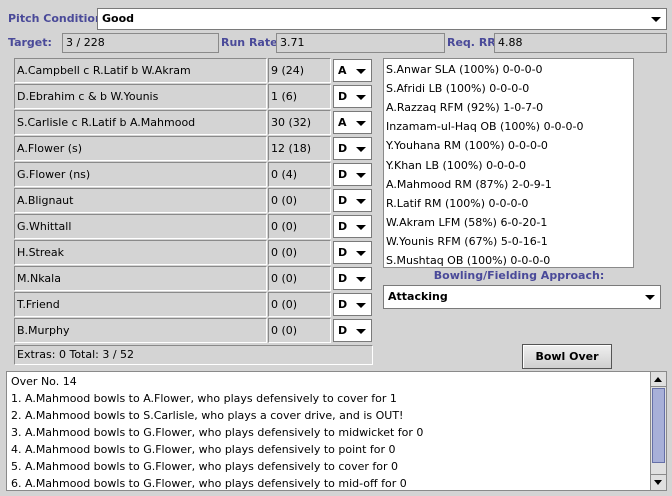 This screenshot has width=672, height=496. What do you see at coordinates (140, 148) in the screenshot?
I see `batsman-name: A.Flower (s)` at bounding box center [140, 148].